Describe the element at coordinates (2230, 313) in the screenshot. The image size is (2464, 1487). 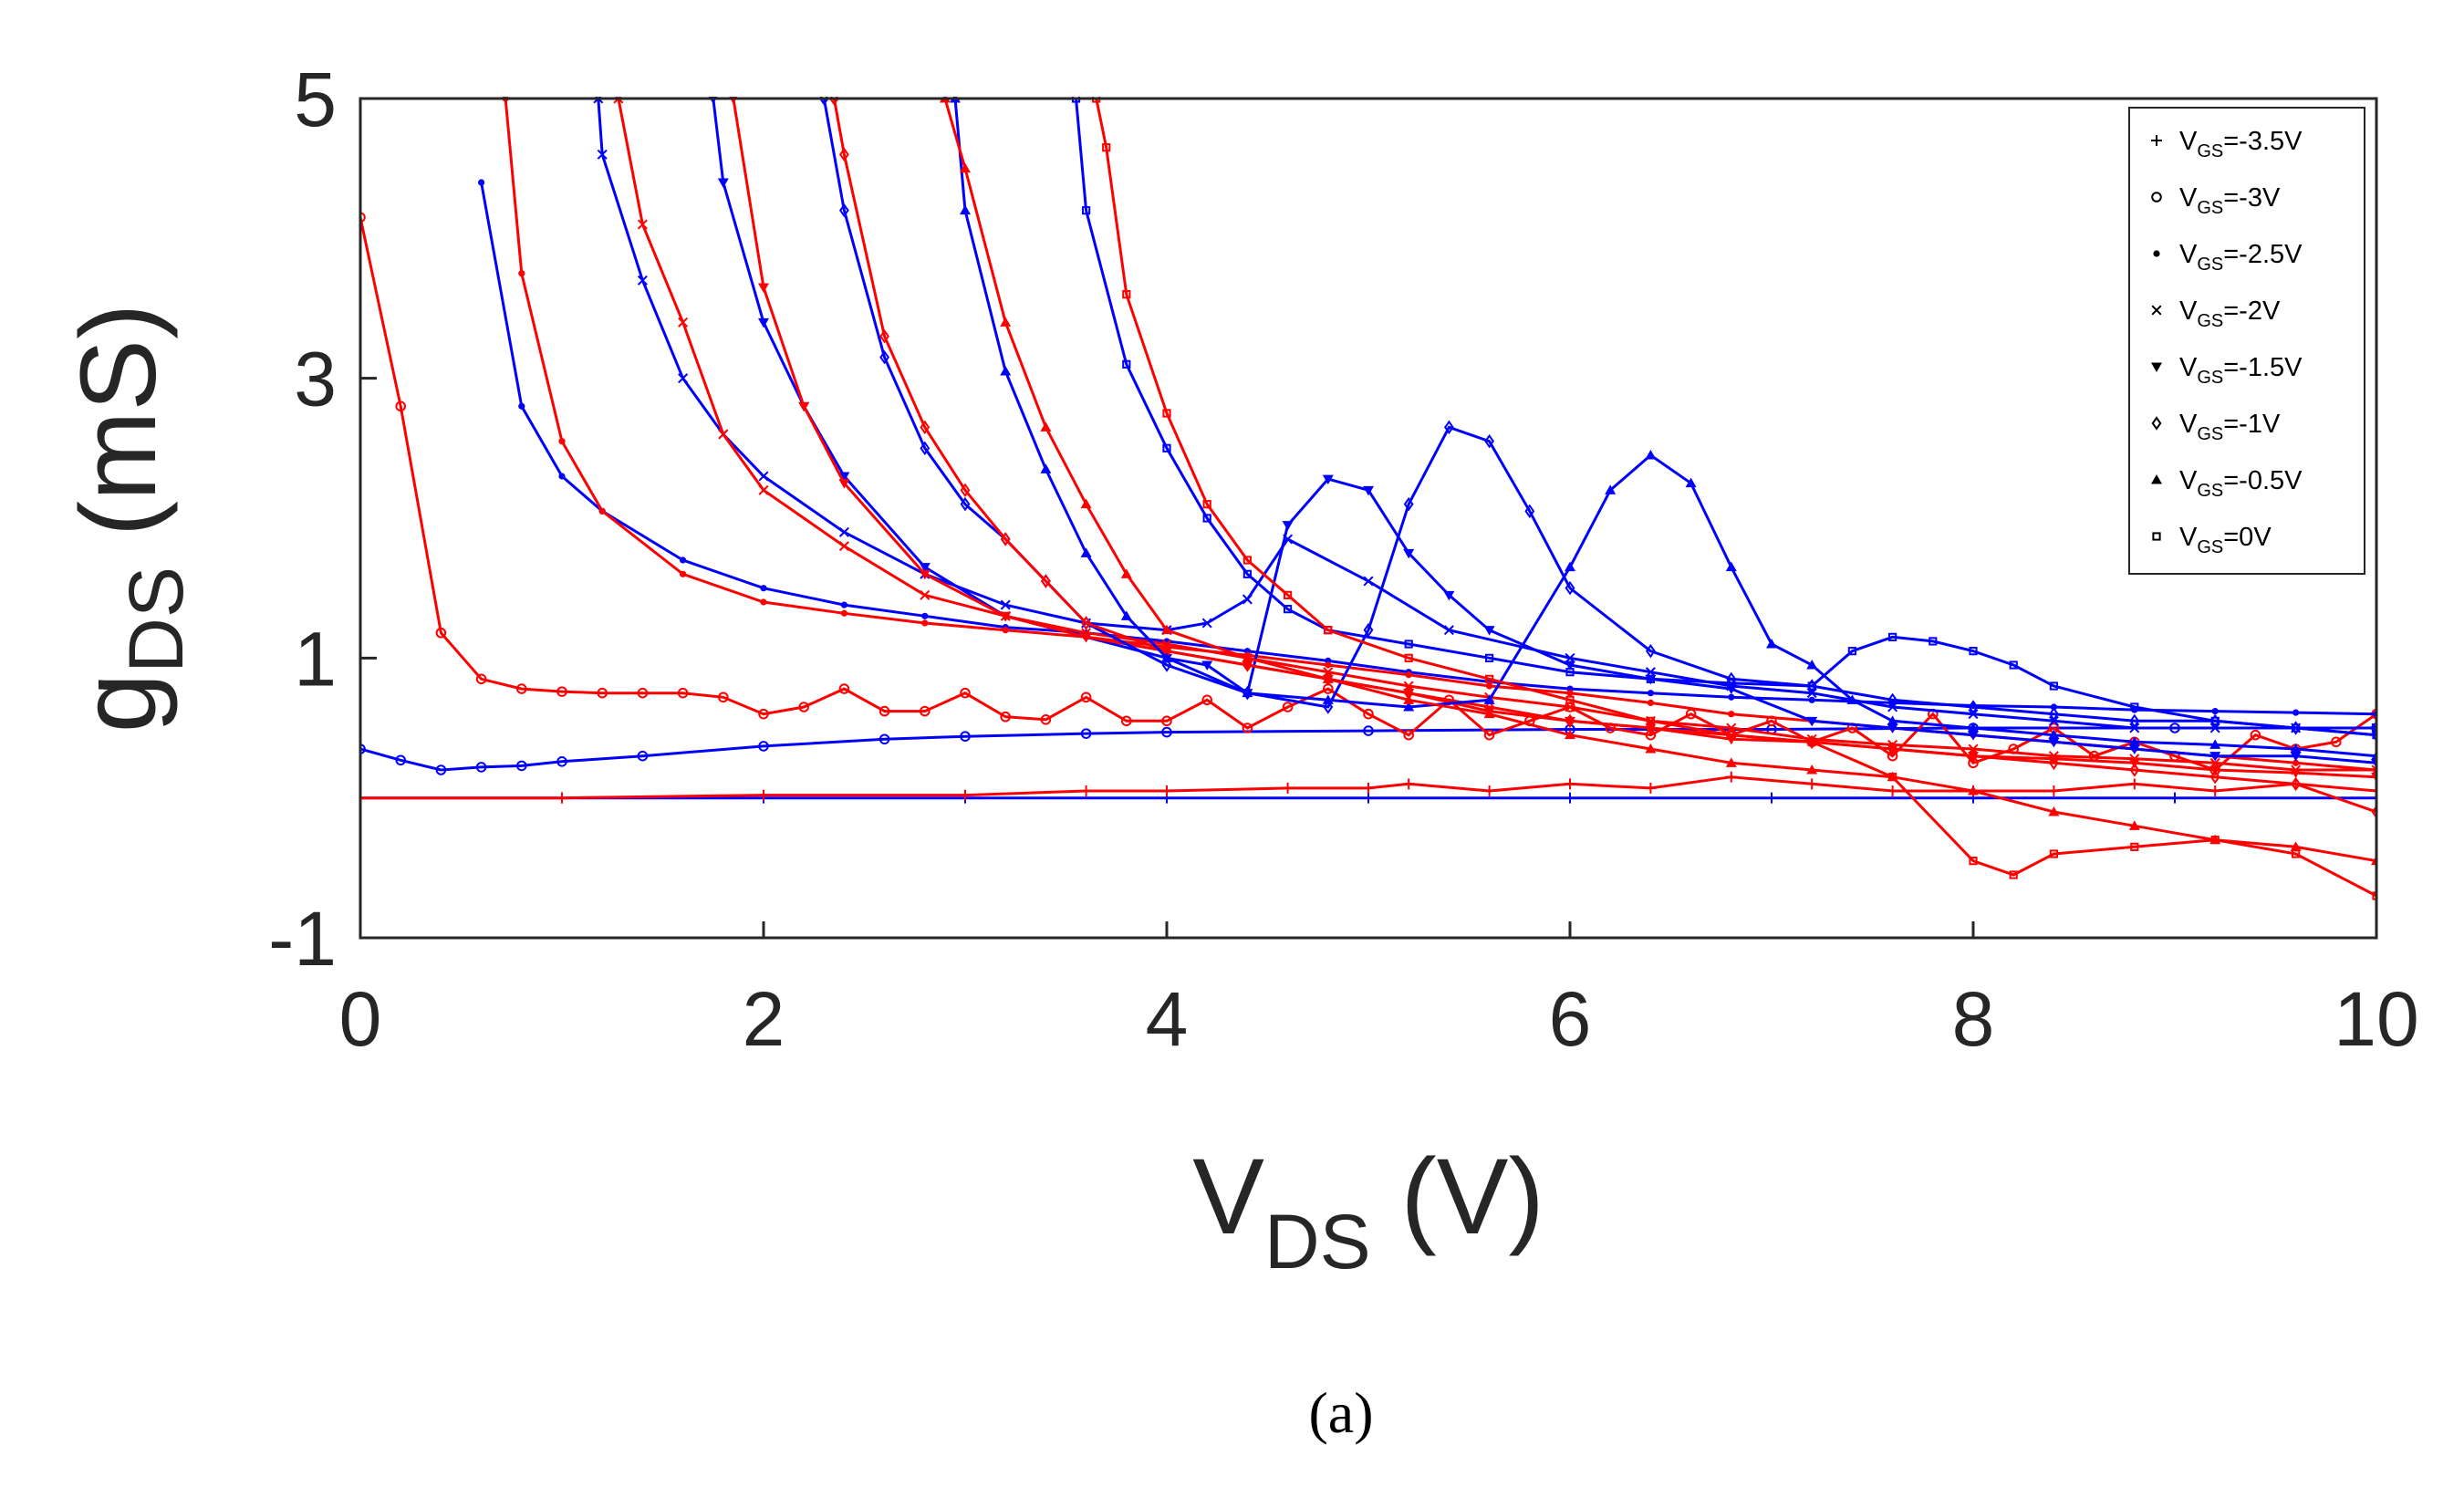
I see `legend-label: VGS=-2V` at that location.